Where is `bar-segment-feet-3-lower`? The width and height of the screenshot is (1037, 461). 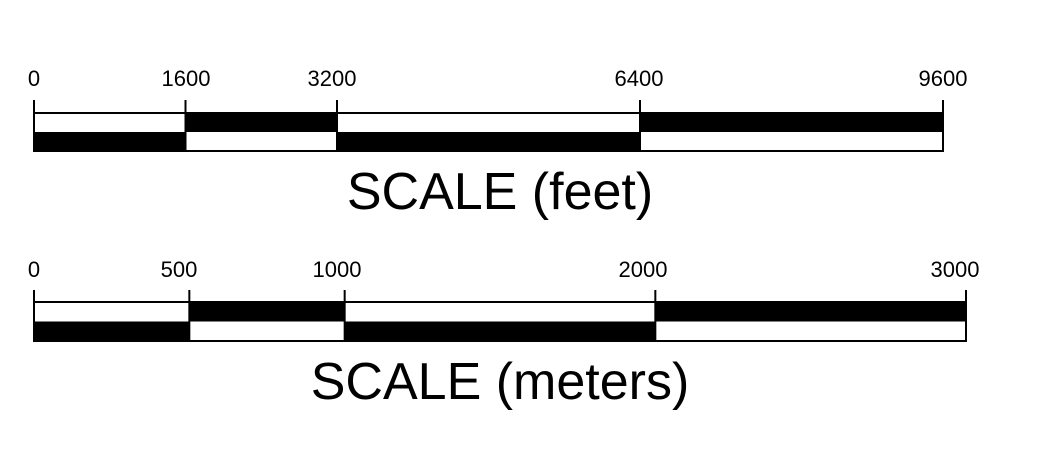
bar-segment-feet-3-lower is located at coordinates (791, 141).